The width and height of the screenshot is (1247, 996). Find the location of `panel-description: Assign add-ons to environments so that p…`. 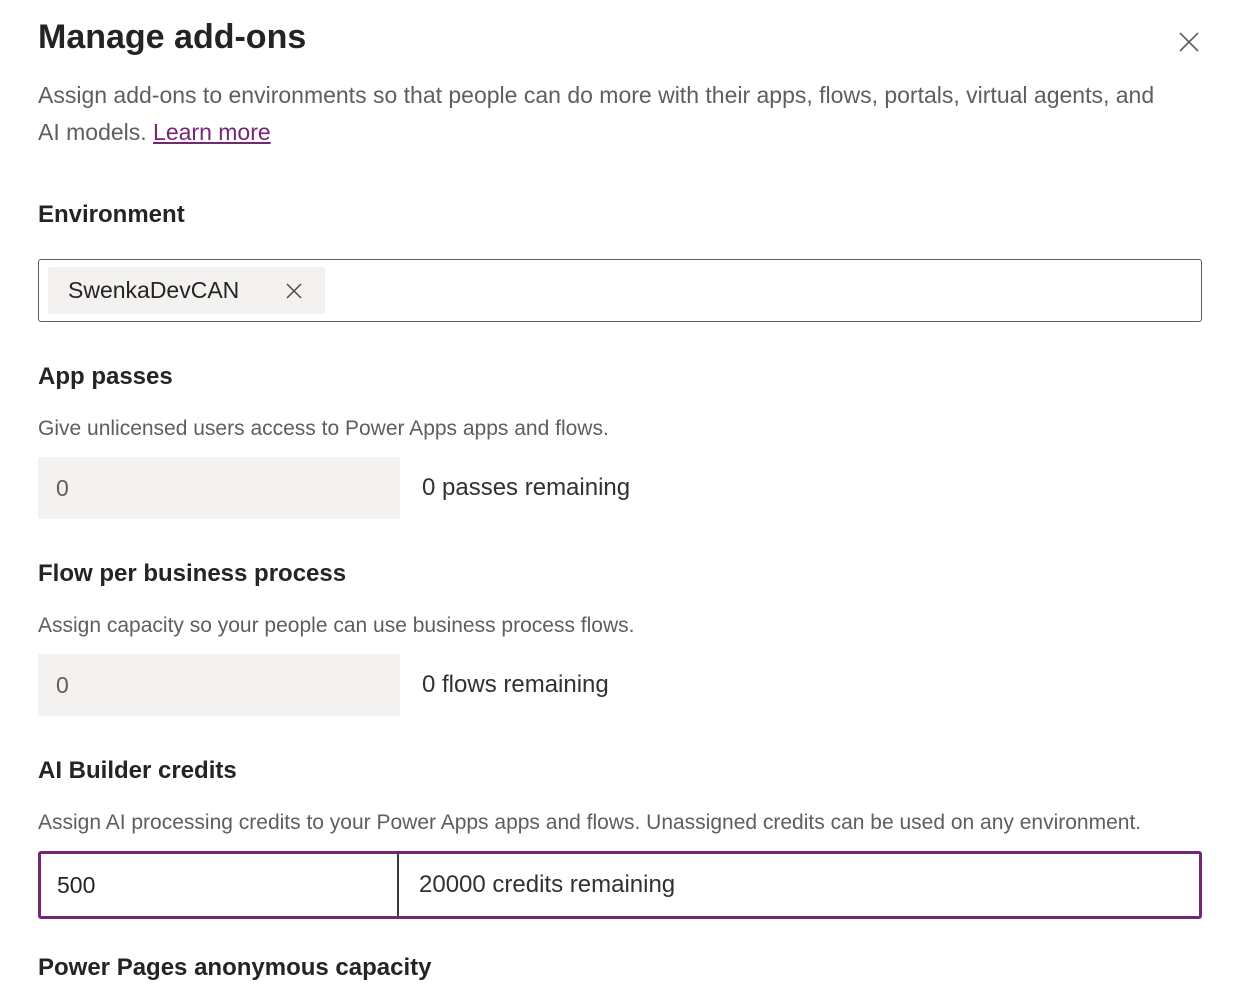

panel-description: Assign add-ons to environments so that p… is located at coordinates (605, 114).